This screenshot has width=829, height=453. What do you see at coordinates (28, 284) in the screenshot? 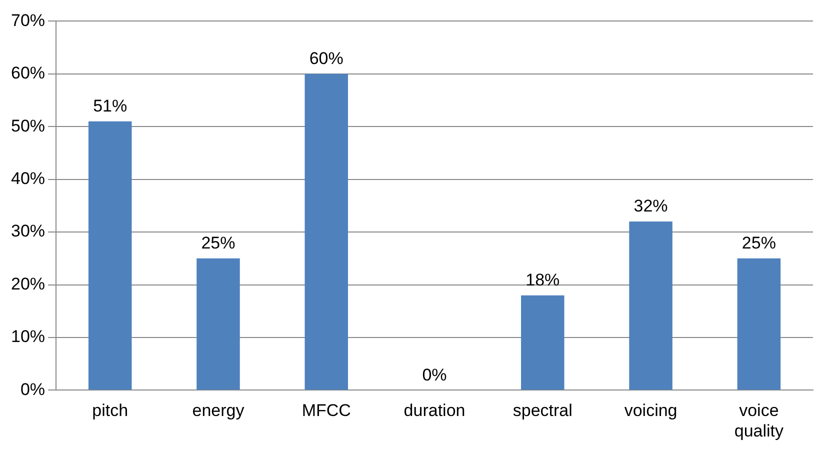
I see `y-tick-label: 20%` at bounding box center [28, 284].